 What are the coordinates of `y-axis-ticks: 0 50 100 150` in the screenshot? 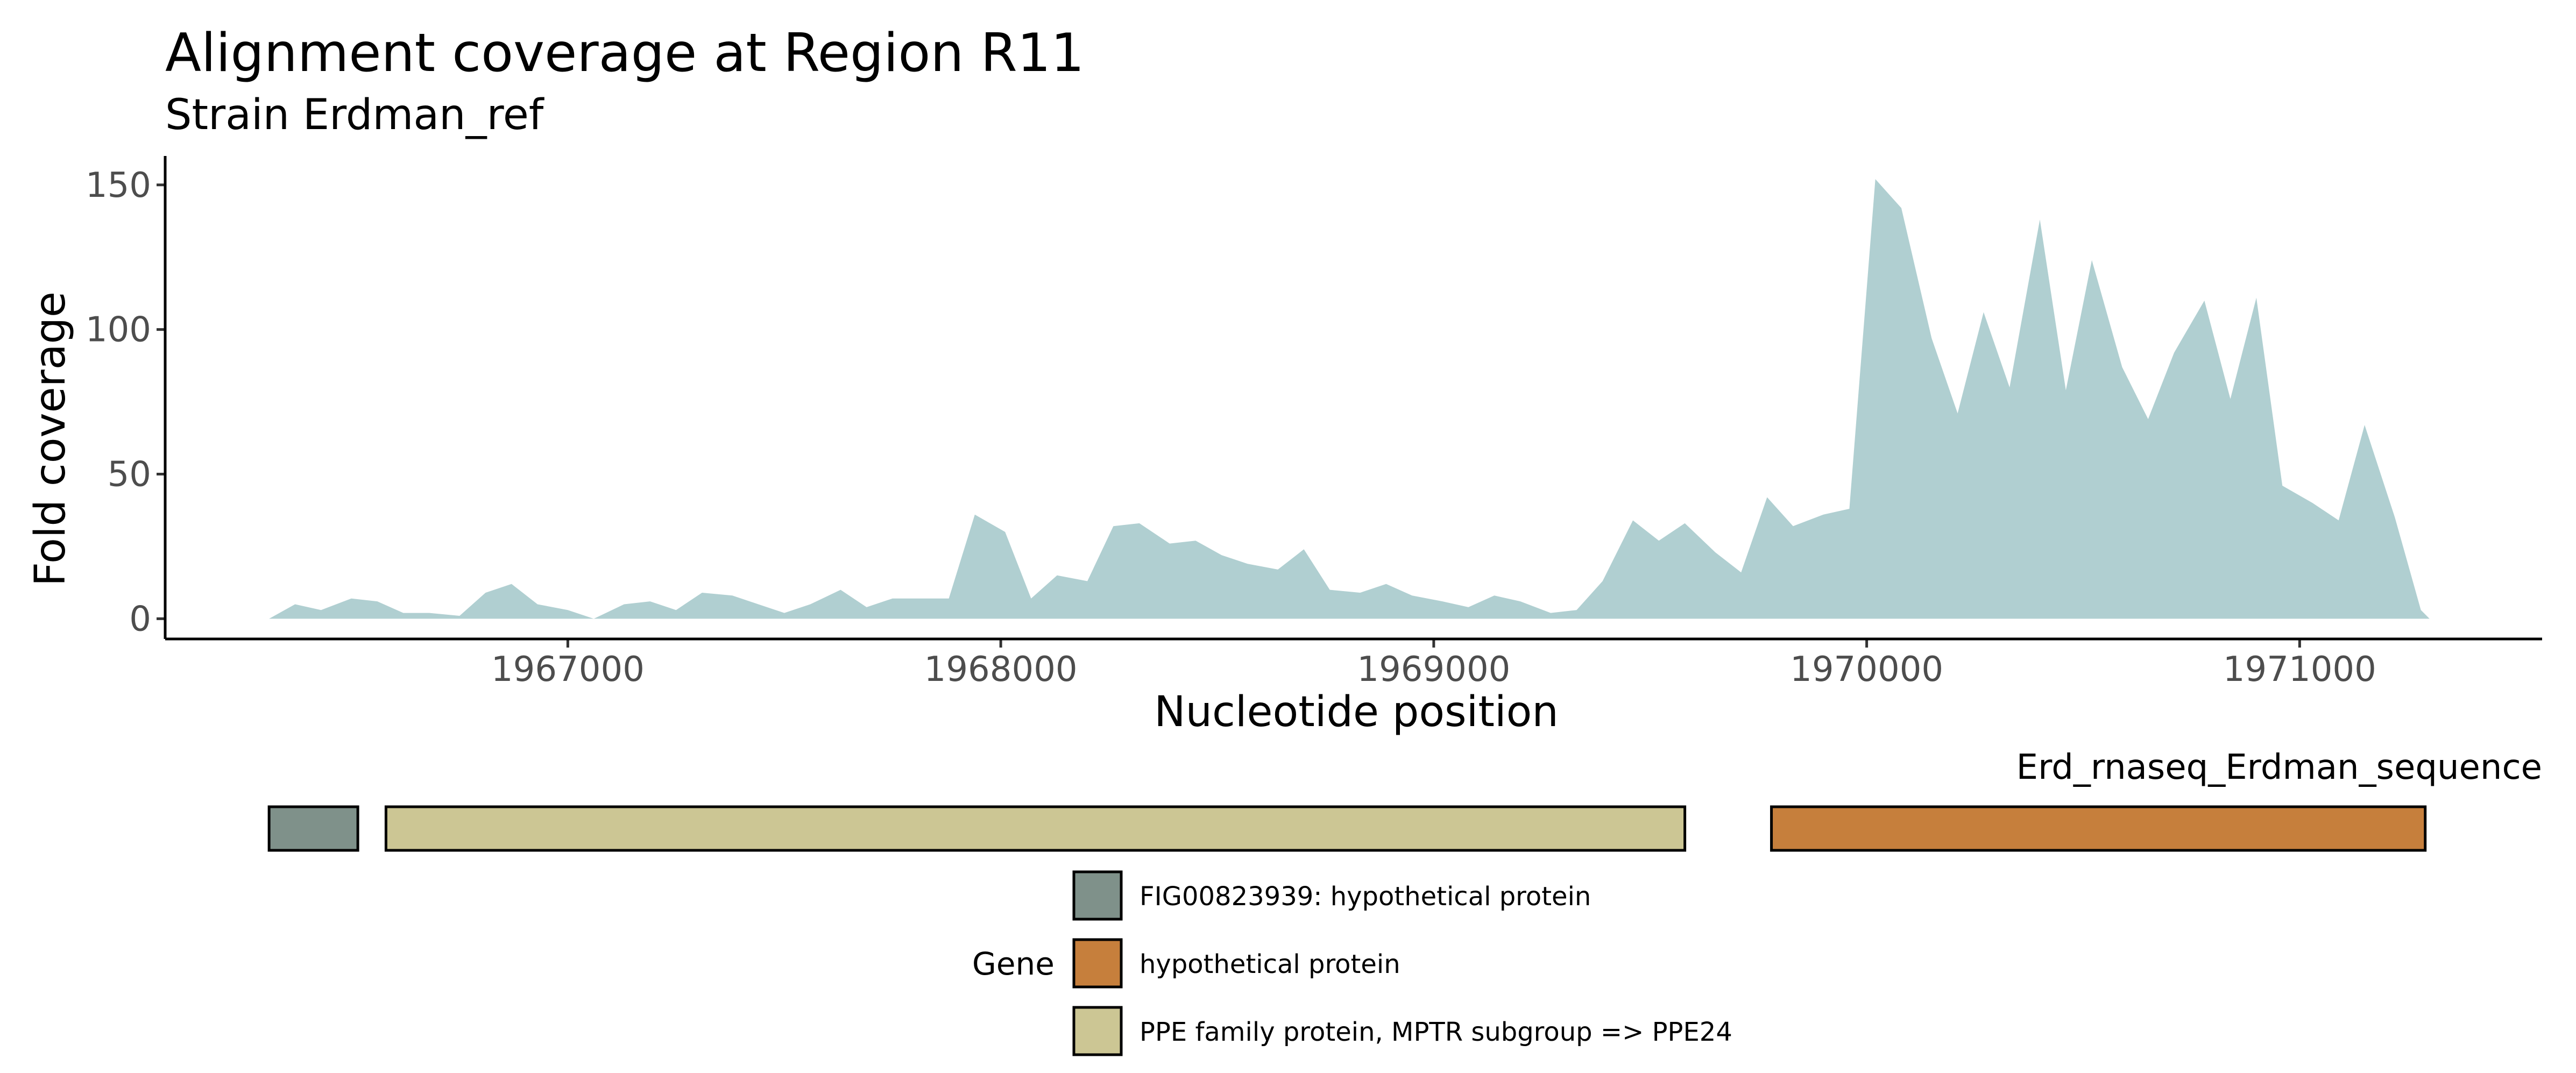 It's located at (125, 402).